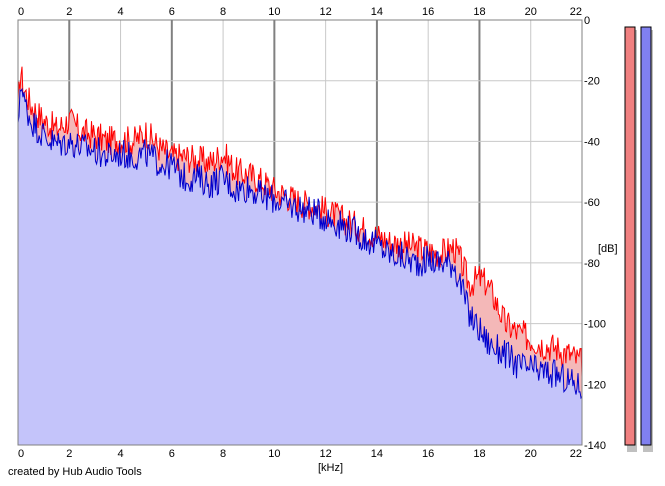  Describe the element at coordinates (330, 468) in the screenshot. I see `x-axis-label: [kHz]` at that location.